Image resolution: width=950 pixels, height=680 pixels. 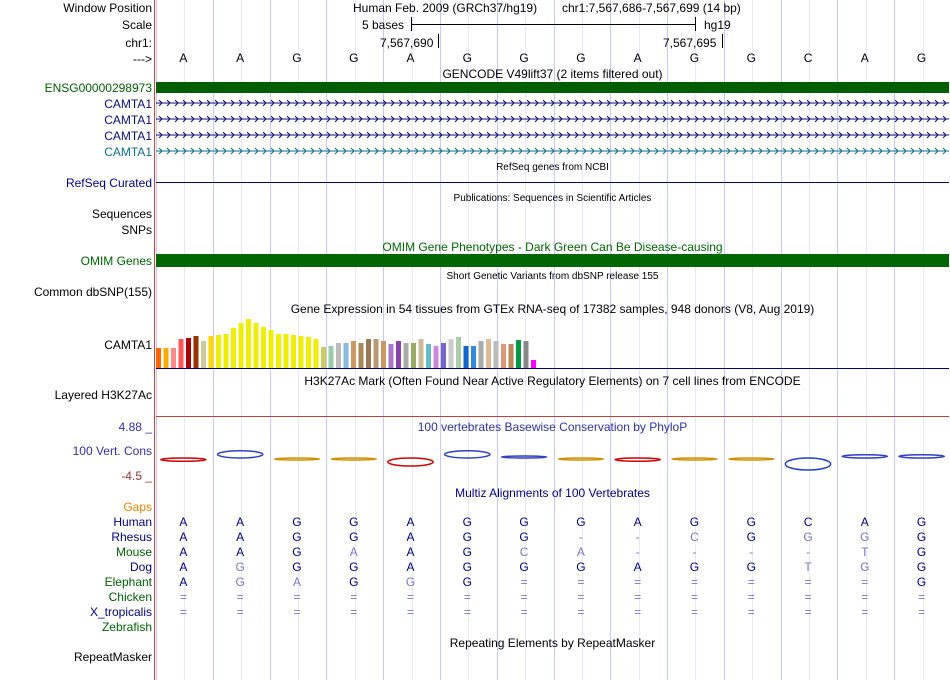 I want to click on alignment-base: A, so click(x=410, y=552).